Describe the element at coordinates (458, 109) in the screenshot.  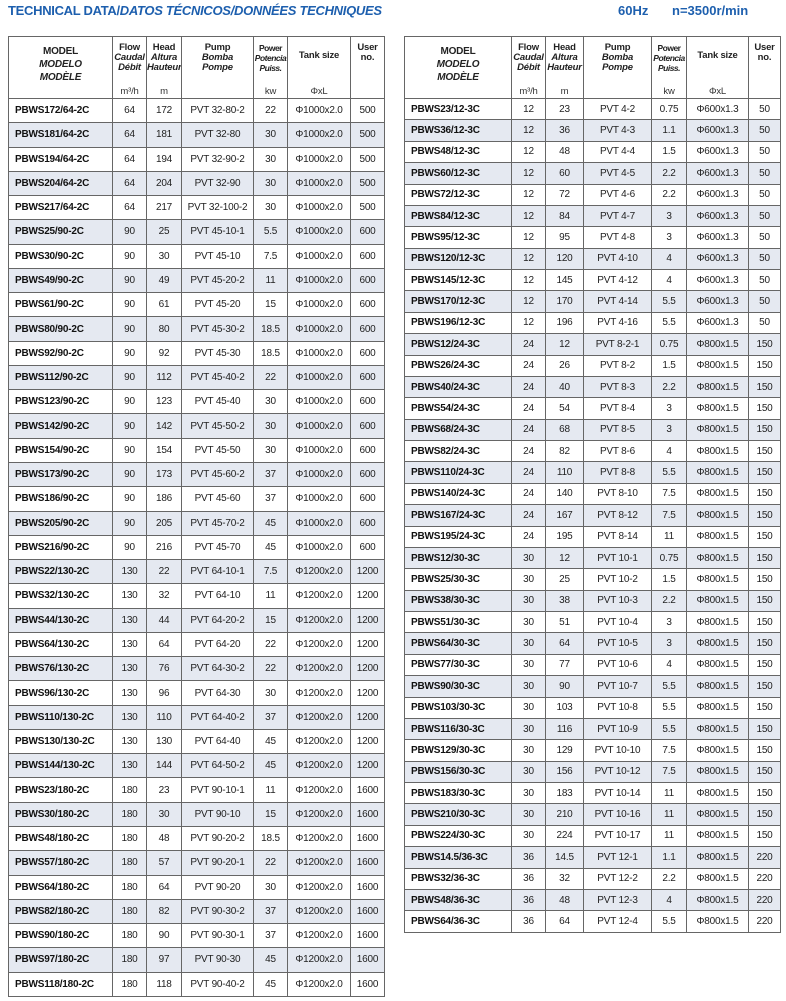
I see `cell-model: PBWS23/12-3C` at that location.